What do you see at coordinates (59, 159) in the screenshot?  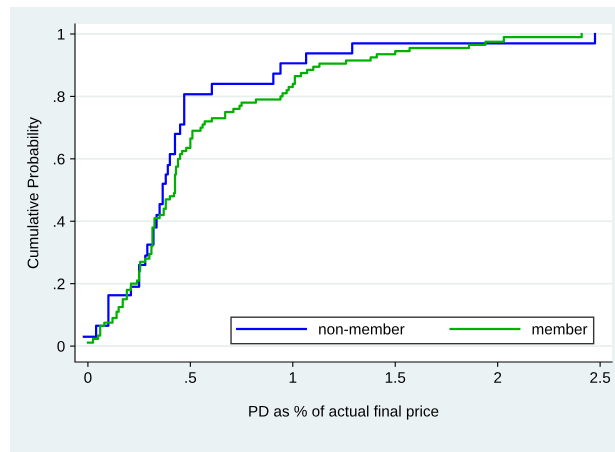 I see `y-tick-label: .6` at bounding box center [59, 159].